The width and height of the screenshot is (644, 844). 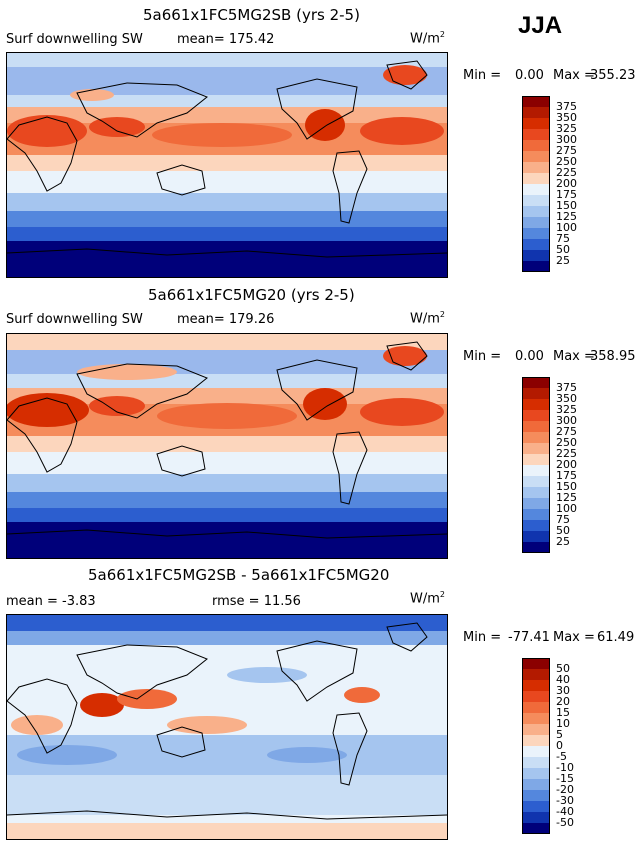 I want to click on colorbar-tick-label: 375, so click(x=566, y=106).